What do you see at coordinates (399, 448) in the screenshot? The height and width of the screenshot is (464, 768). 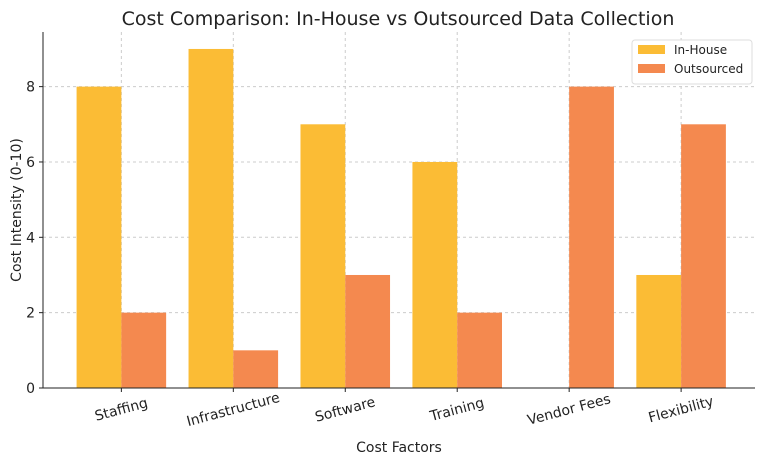 I see `x-axis-label: Cost Factors` at bounding box center [399, 448].